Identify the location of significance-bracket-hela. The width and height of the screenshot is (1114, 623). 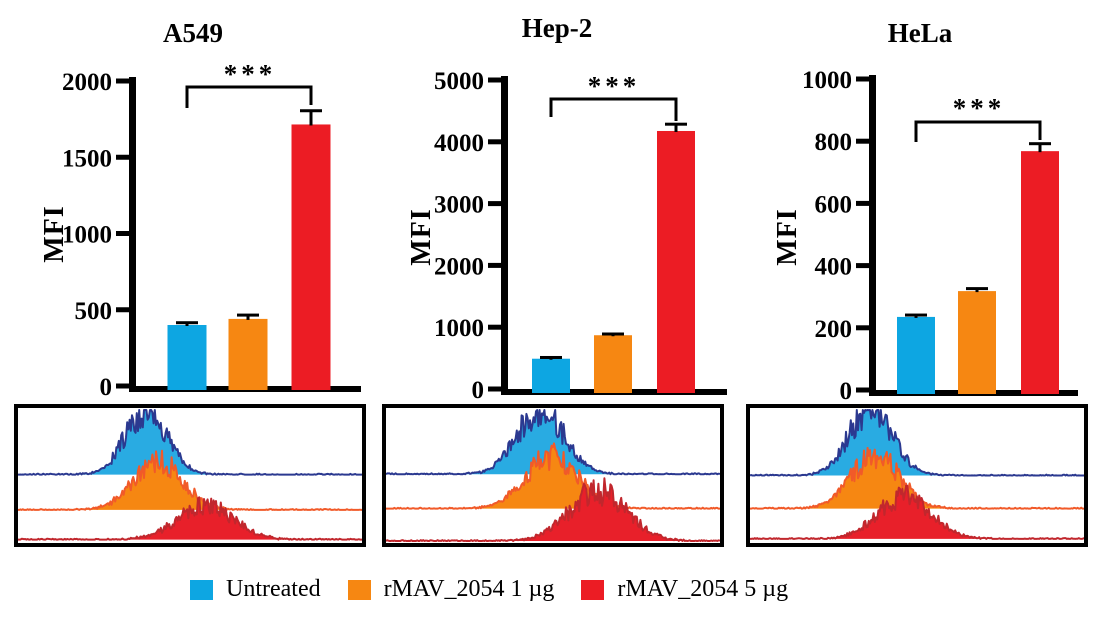
(978, 131).